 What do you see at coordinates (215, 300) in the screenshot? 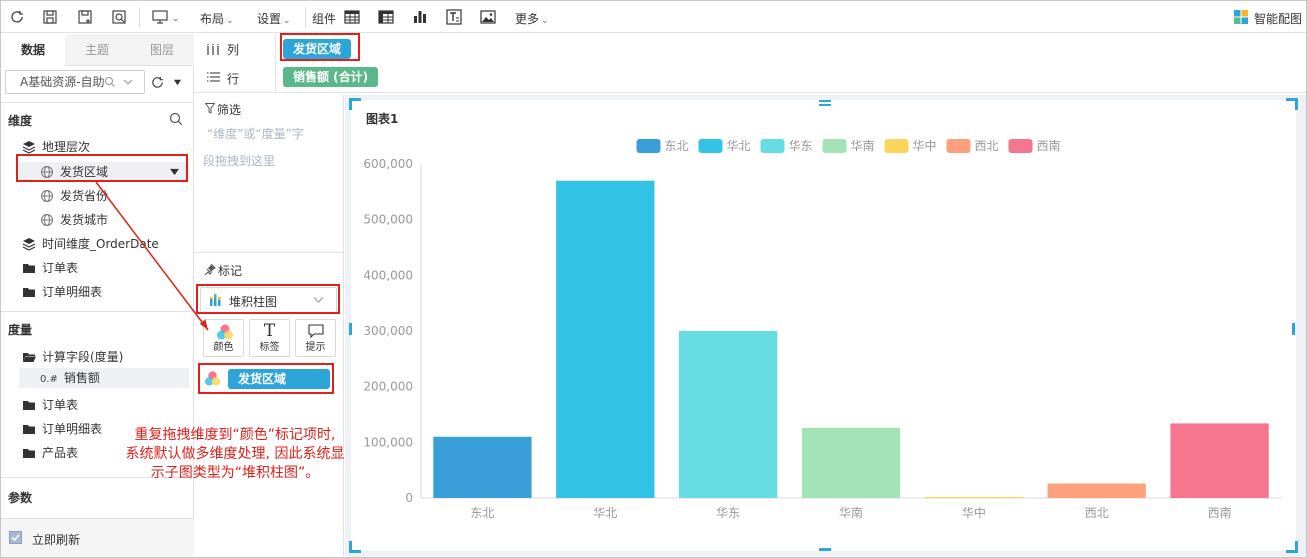
I see `stacked-bar-icon` at bounding box center [215, 300].